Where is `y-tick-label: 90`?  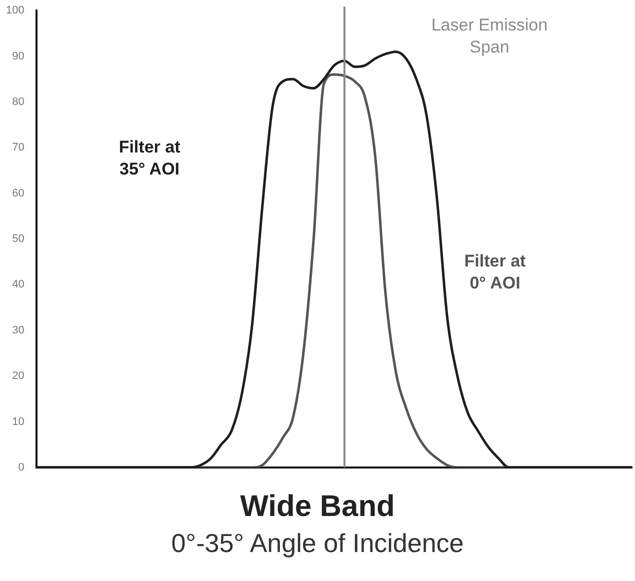 y-tick-label: 90 is located at coordinates (18, 56).